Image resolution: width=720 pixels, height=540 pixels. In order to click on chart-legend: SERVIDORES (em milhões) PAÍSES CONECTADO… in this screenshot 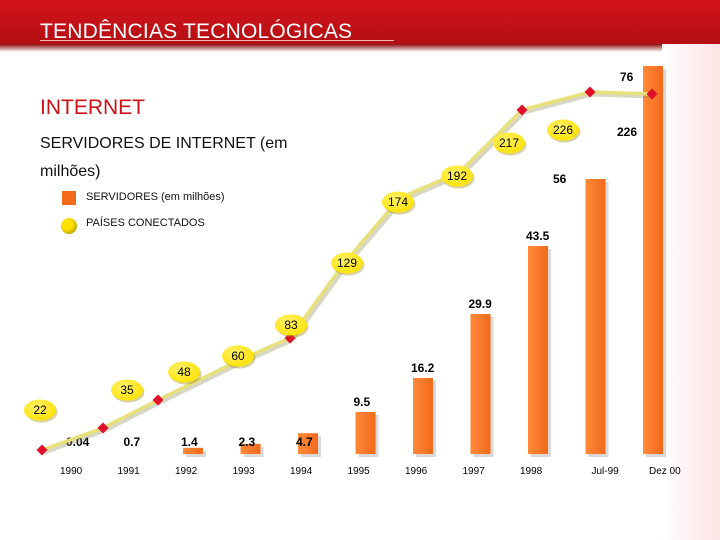, I will do `click(151, 212)`.